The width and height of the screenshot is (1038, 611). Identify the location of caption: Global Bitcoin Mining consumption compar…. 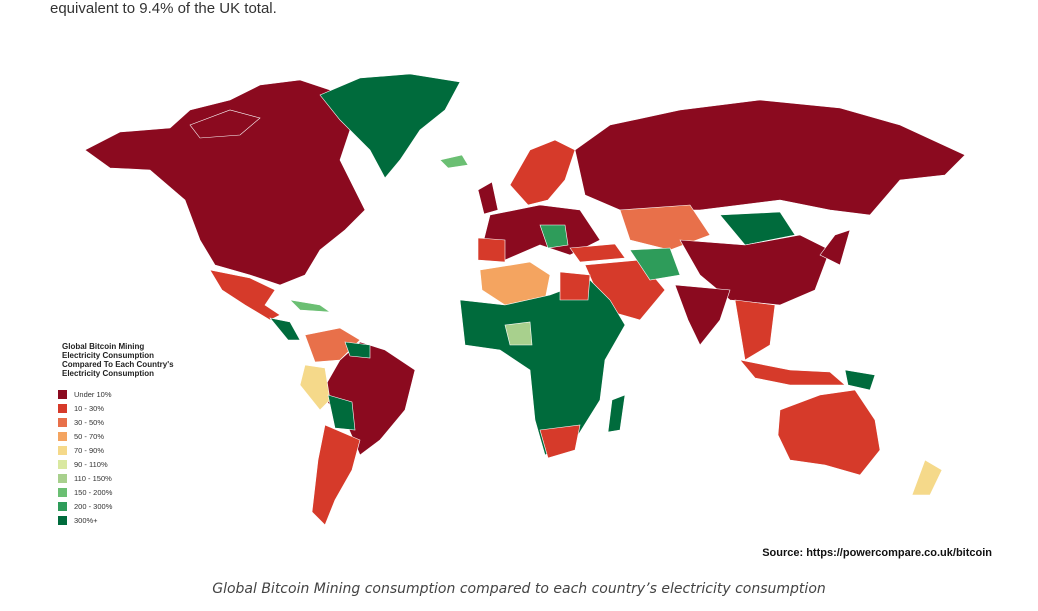
(519, 589).